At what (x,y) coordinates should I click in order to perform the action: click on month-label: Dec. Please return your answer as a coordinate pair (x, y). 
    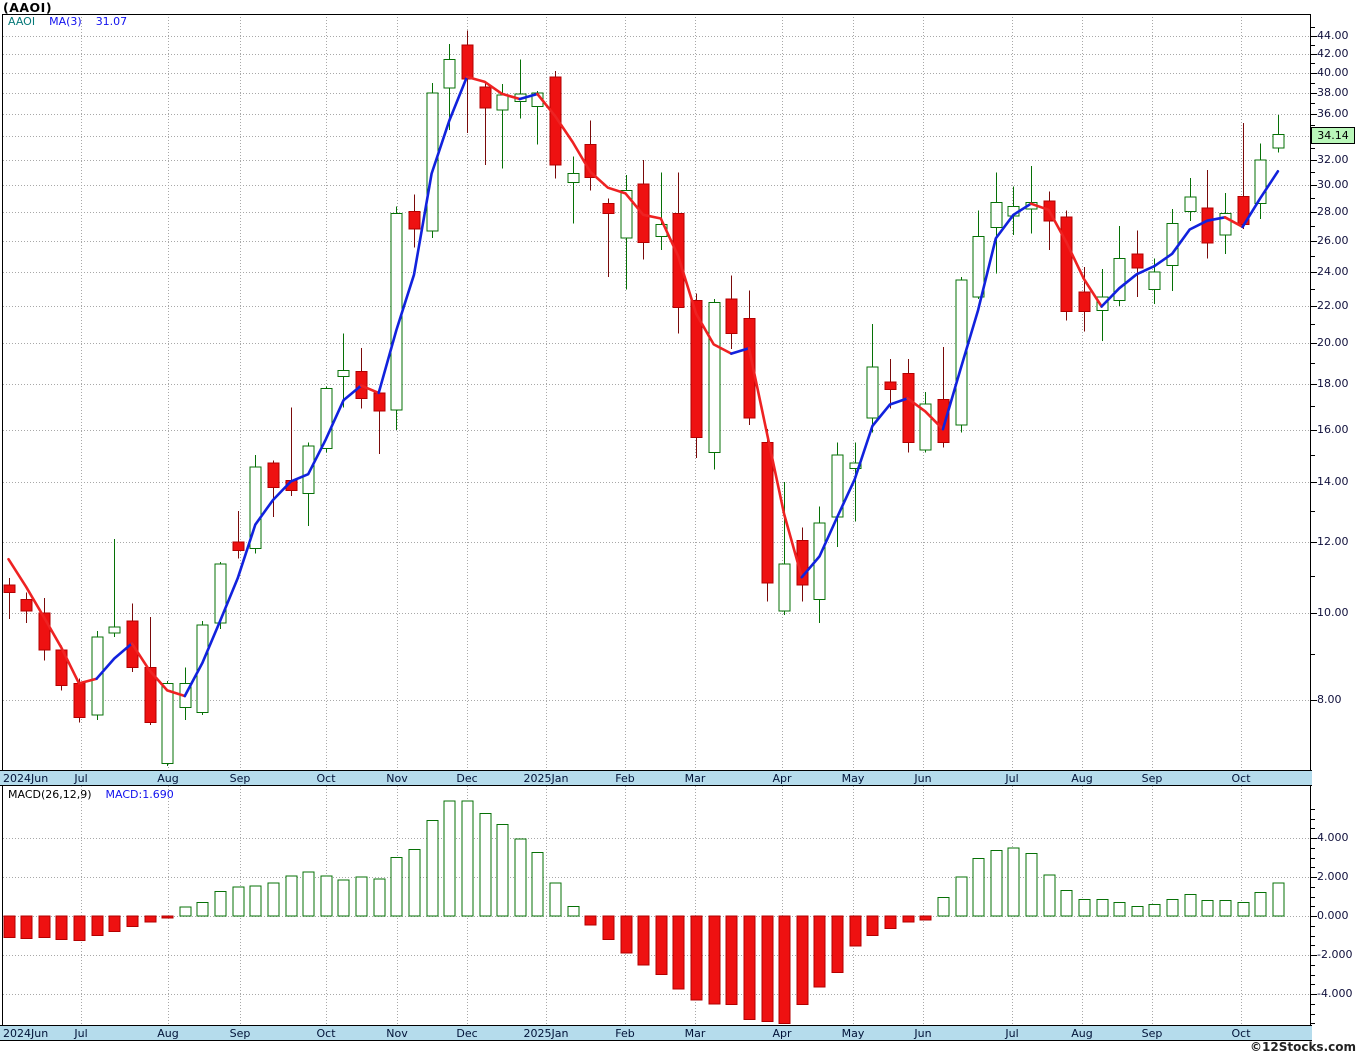
    Looking at the image, I should click on (467, 1033).